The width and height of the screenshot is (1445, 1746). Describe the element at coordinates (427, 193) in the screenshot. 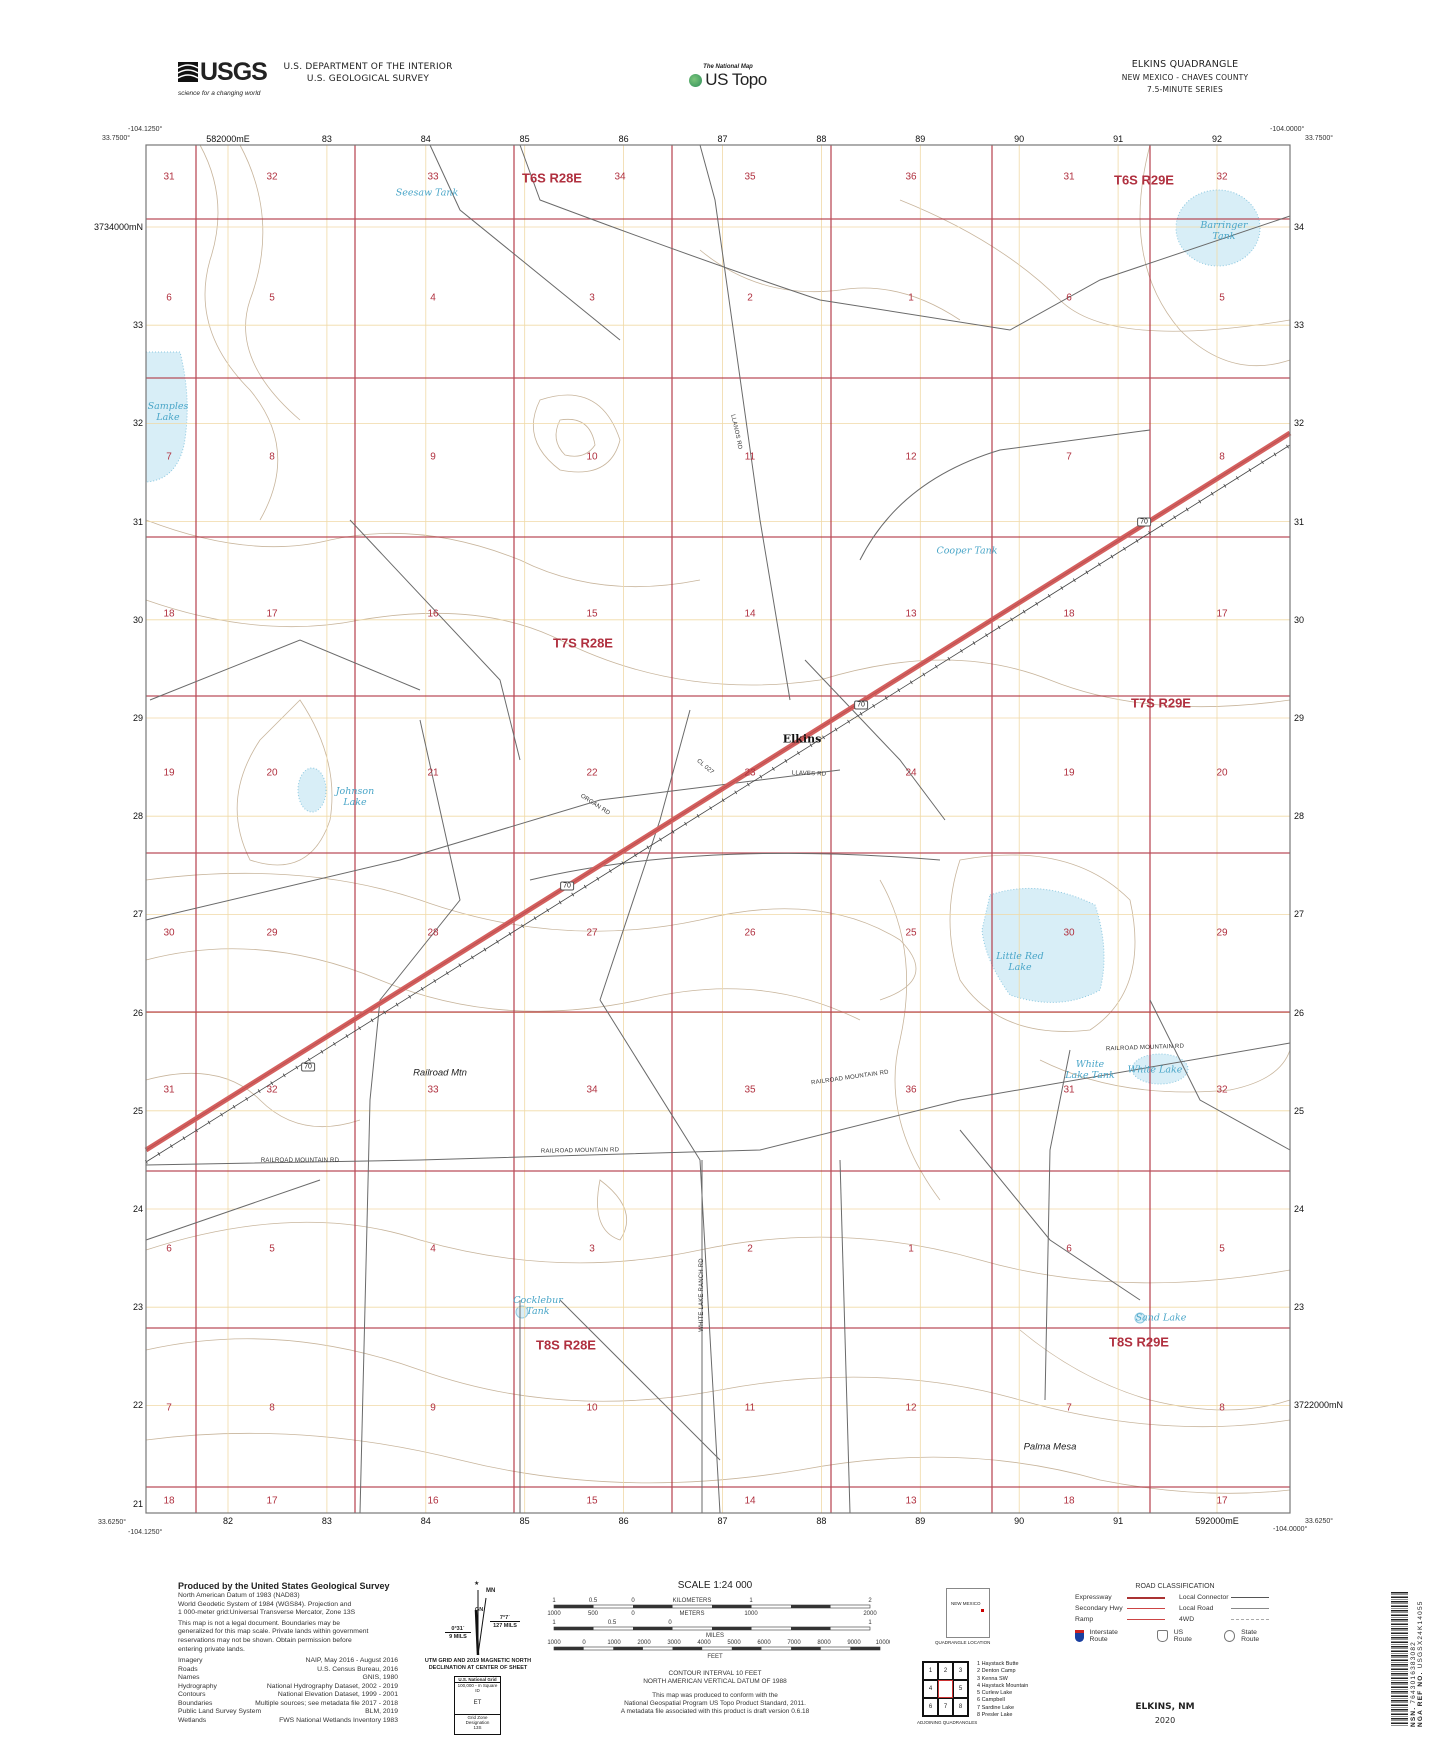

I see `water-feature-label: Seesaw Tank` at that location.